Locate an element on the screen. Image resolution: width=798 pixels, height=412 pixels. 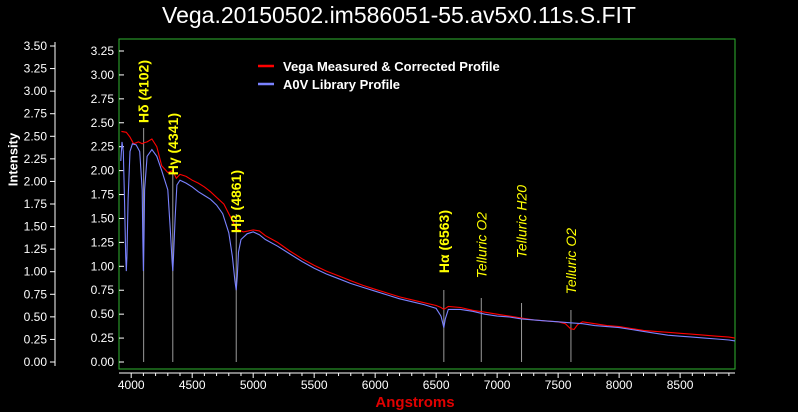
annotation-label-3: Hβ (4861) is located at coordinates (236, 201).